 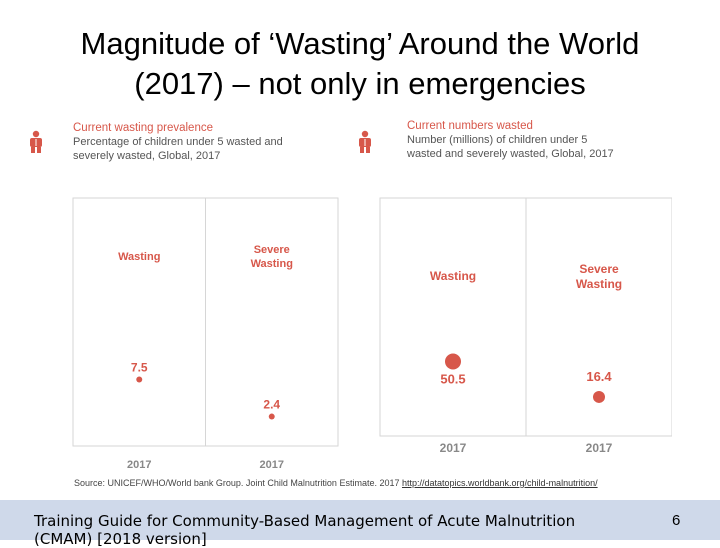 I want to click on data-label: 50.5, so click(x=452, y=378).